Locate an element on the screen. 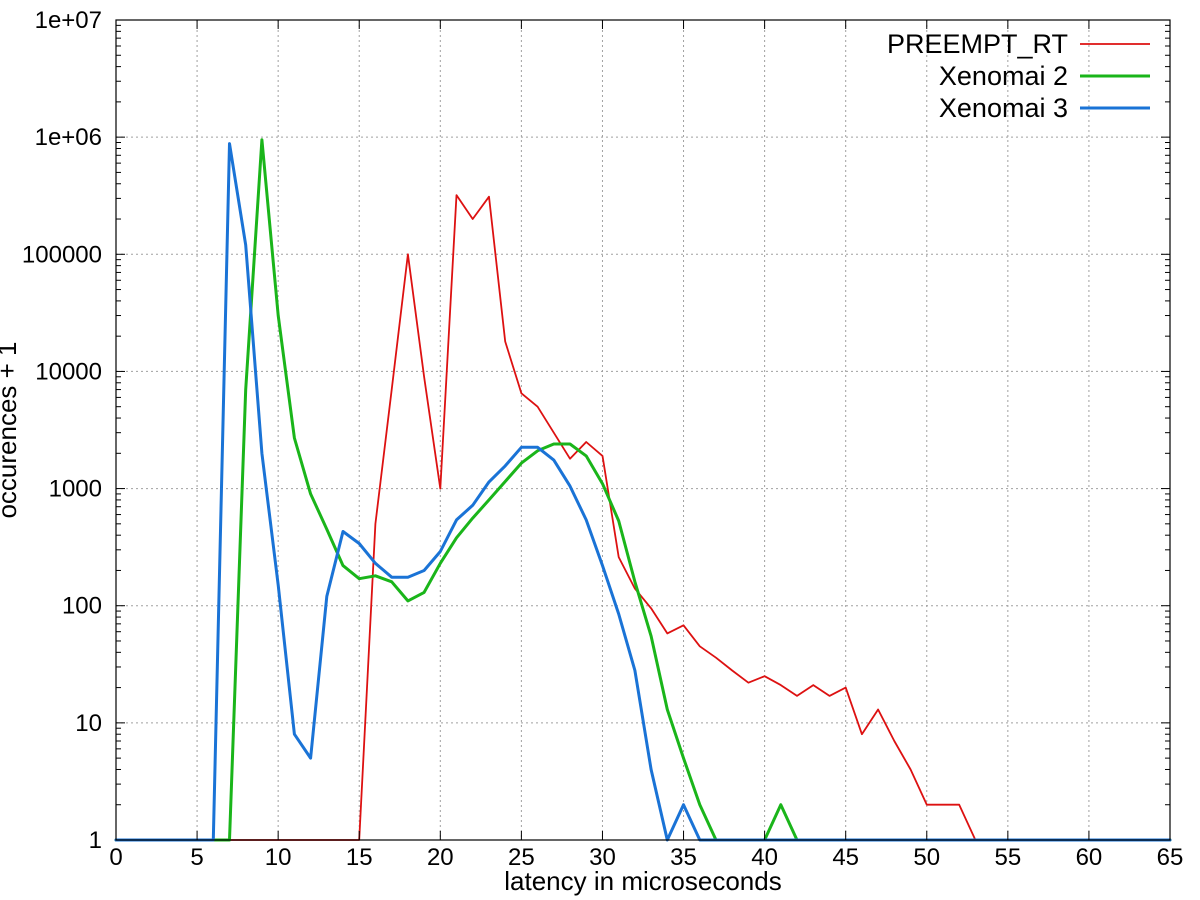 This screenshot has height=900, width=1200. x-tick-label: 50 is located at coordinates (926, 857).